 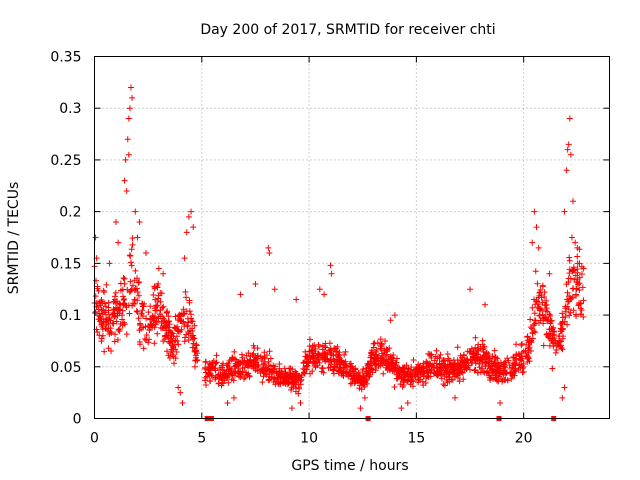 I want to click on x-tick-label: 20, so click(x=524, y=439).